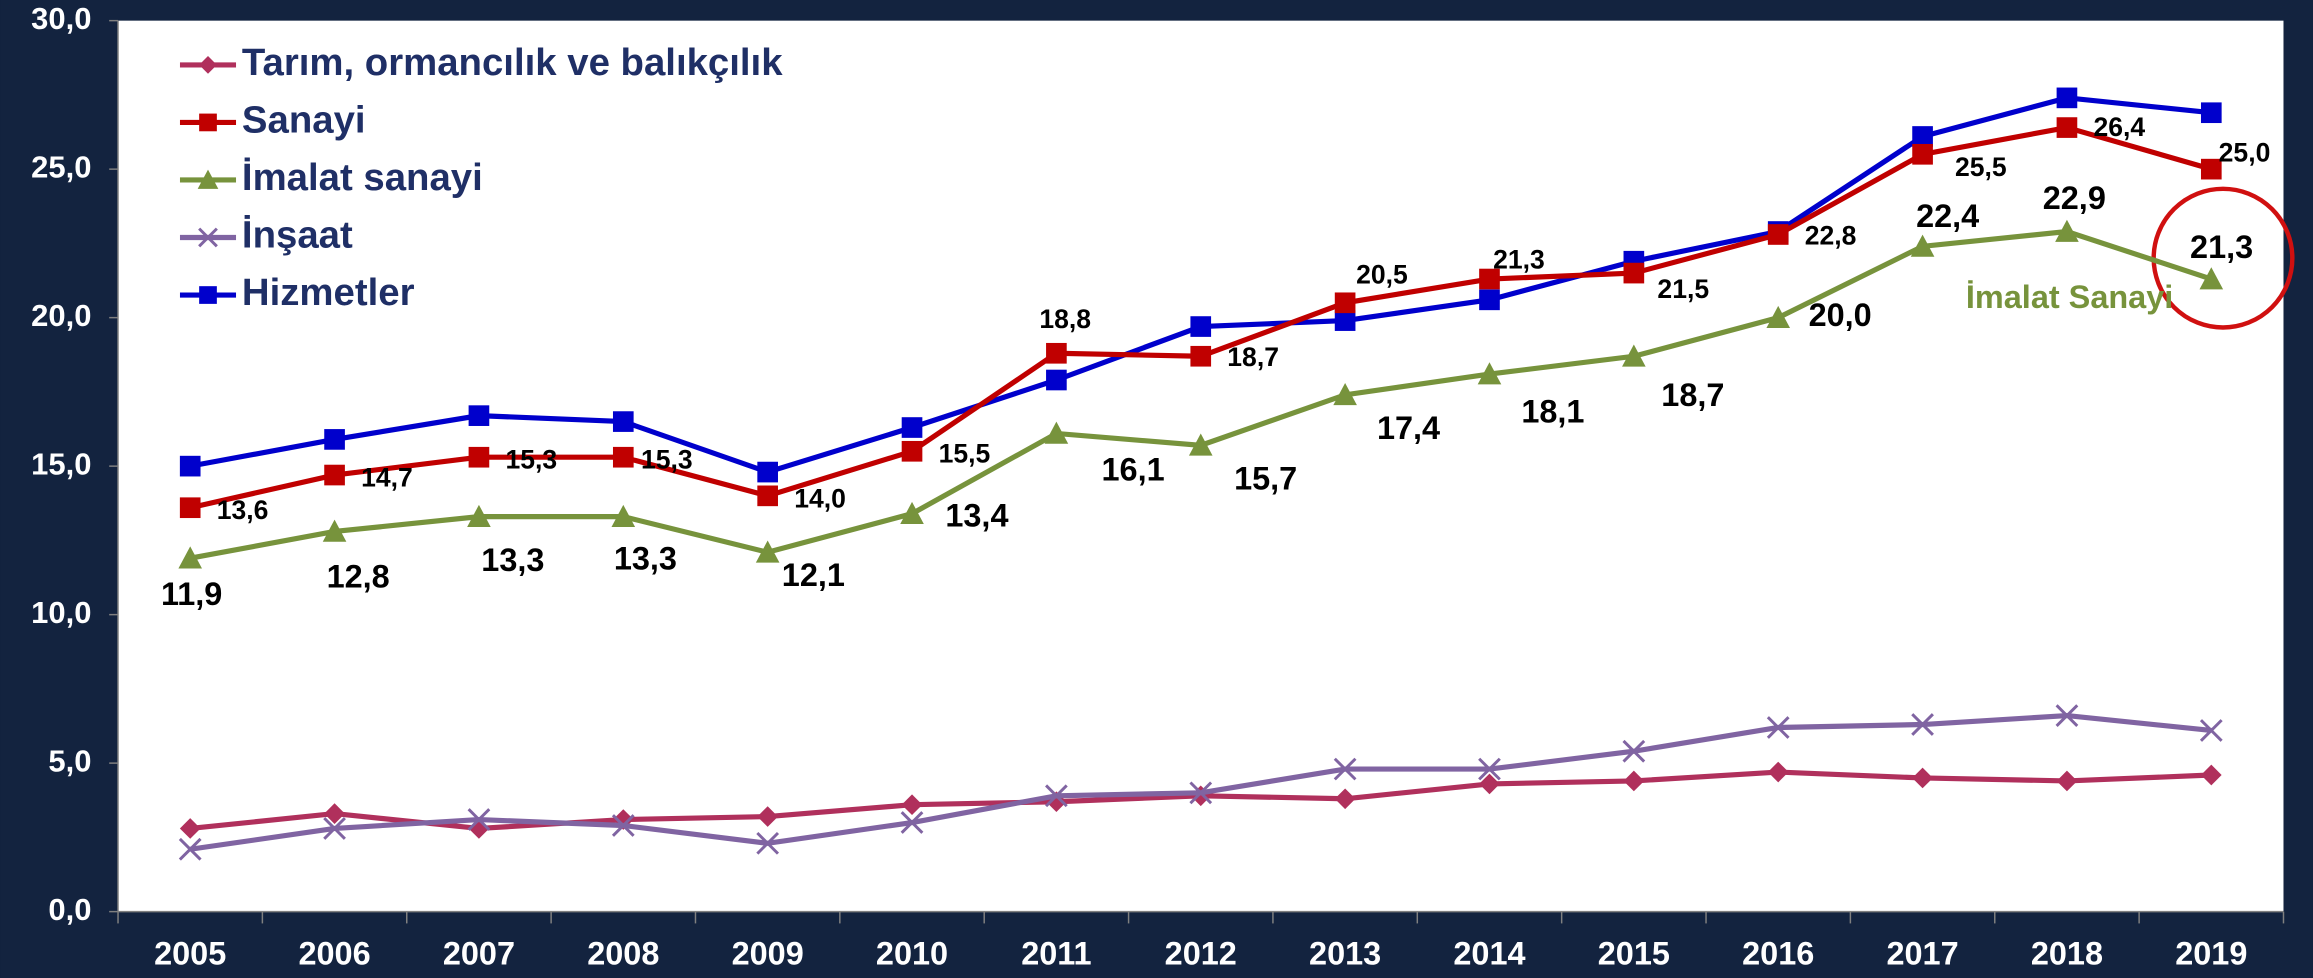 The width and height of the screenshot is (2313, 978). I want to click on x-tick-label: 2009, so click(768, 953).